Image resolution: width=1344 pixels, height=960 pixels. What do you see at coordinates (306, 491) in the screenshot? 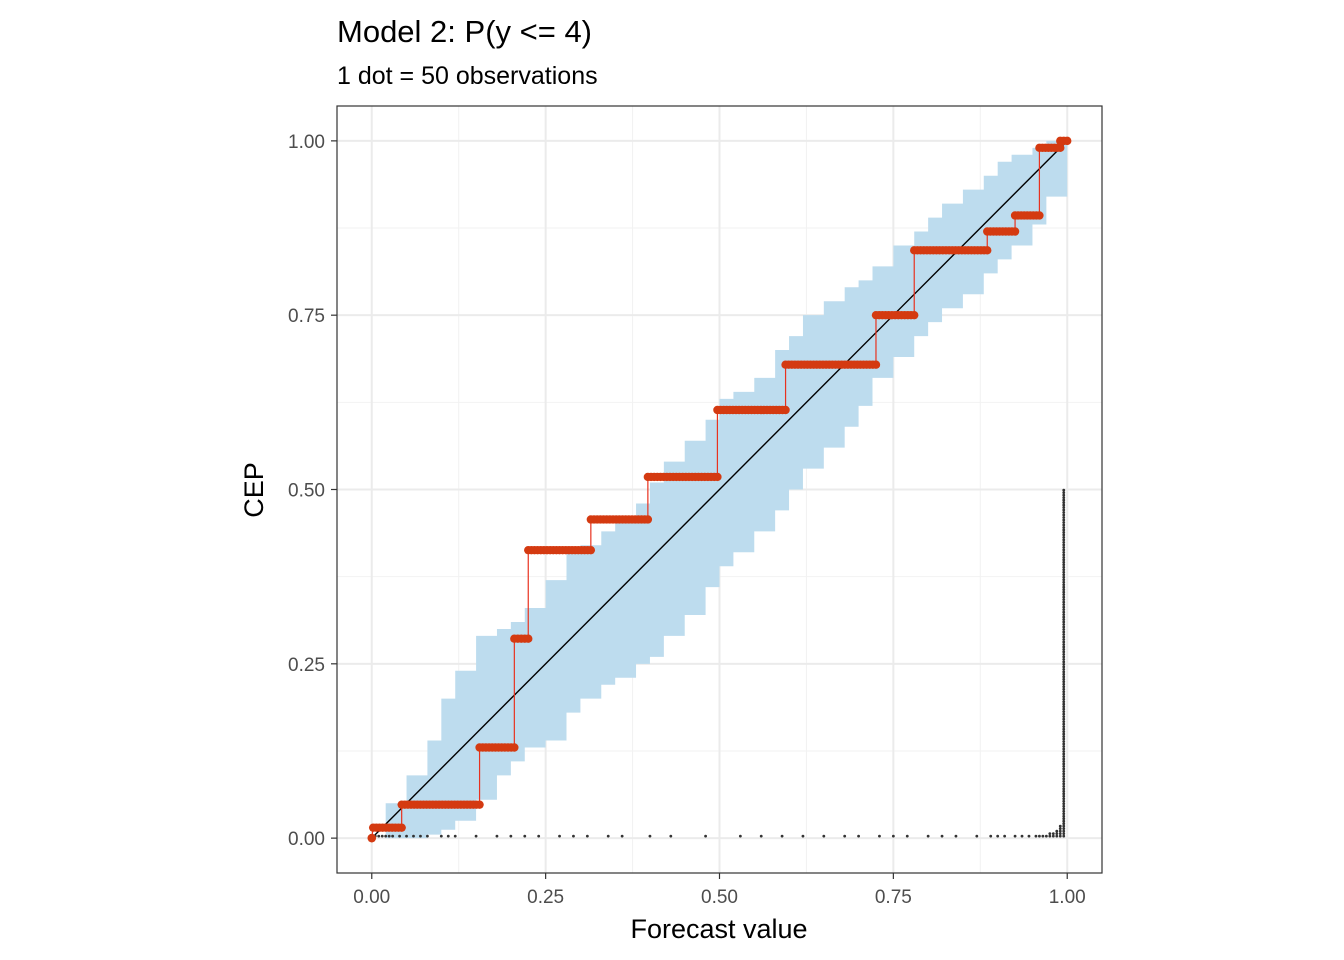
I see `y-tick-label: 0.50` at bounding box center [306, 491].